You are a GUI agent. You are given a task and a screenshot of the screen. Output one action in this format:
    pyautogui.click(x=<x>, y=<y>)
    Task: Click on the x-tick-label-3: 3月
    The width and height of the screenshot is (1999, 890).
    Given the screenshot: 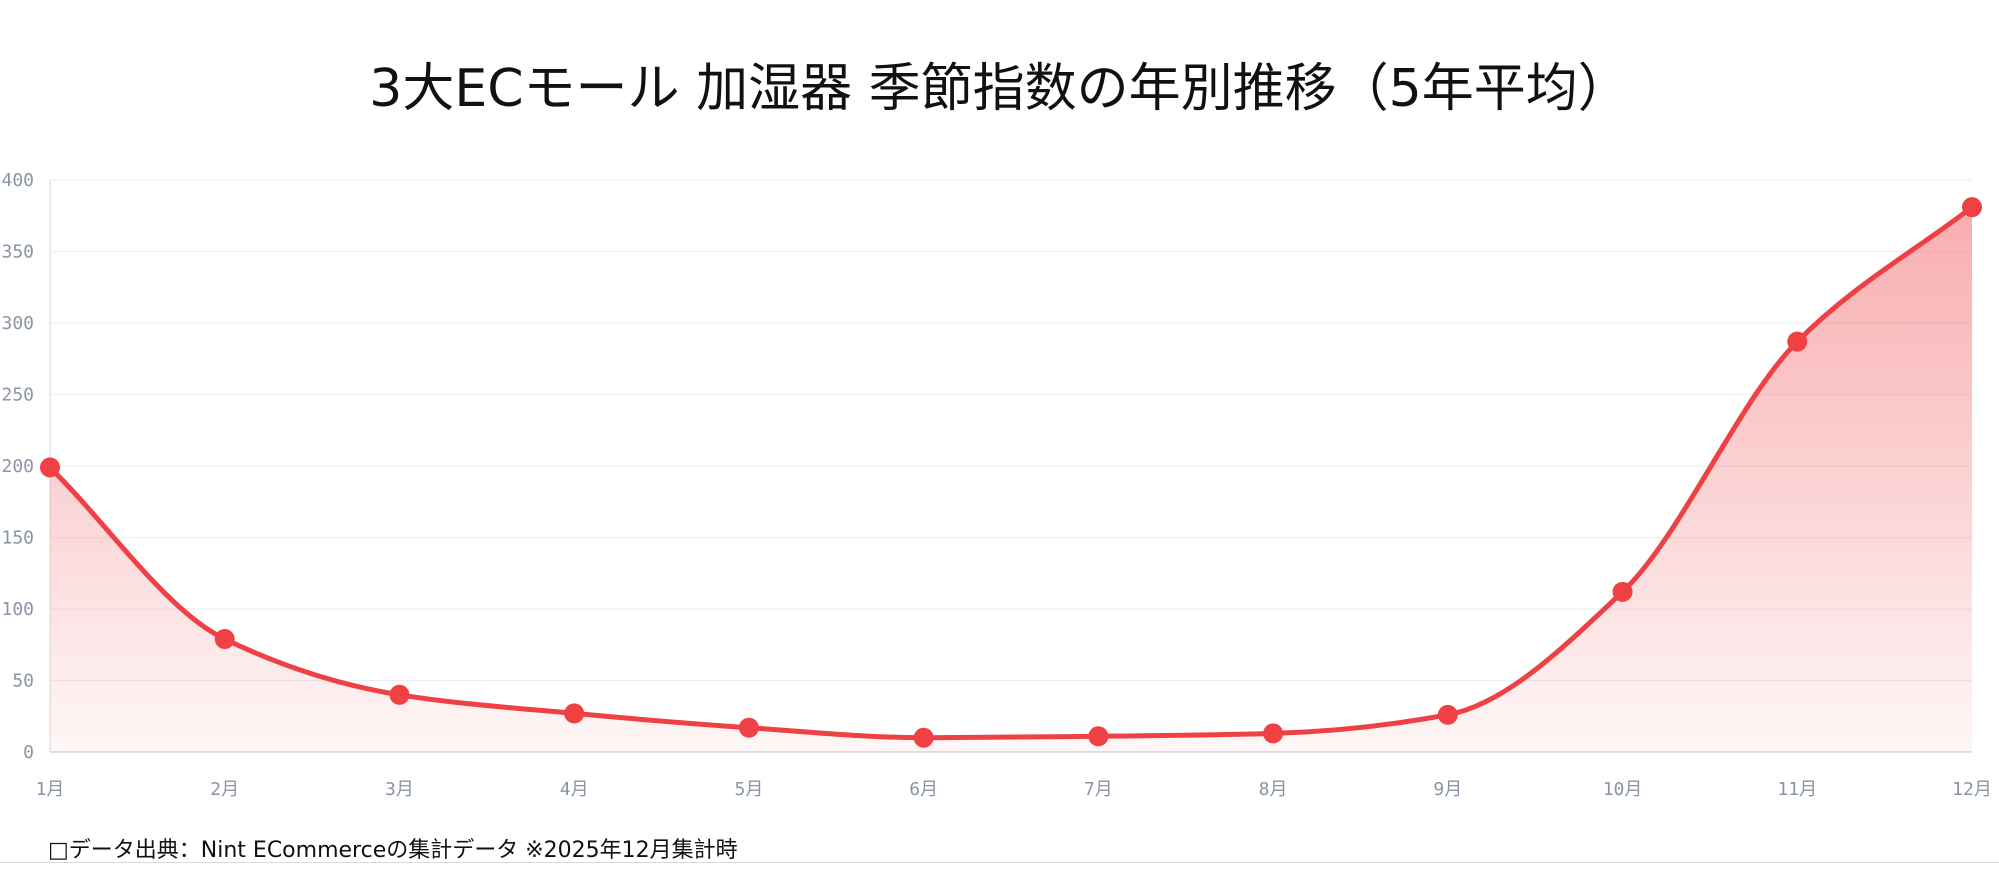 What is the action you would take?
    pyautogui.click(x=399, y=789)
    